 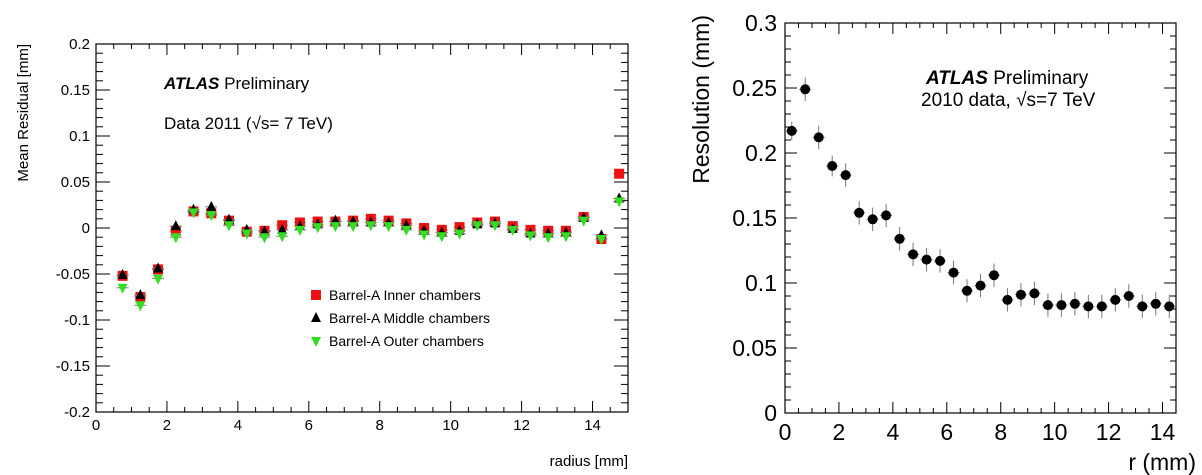 I want to click on y-axis-label: Resolution (mm), so click(x=701, y=99).